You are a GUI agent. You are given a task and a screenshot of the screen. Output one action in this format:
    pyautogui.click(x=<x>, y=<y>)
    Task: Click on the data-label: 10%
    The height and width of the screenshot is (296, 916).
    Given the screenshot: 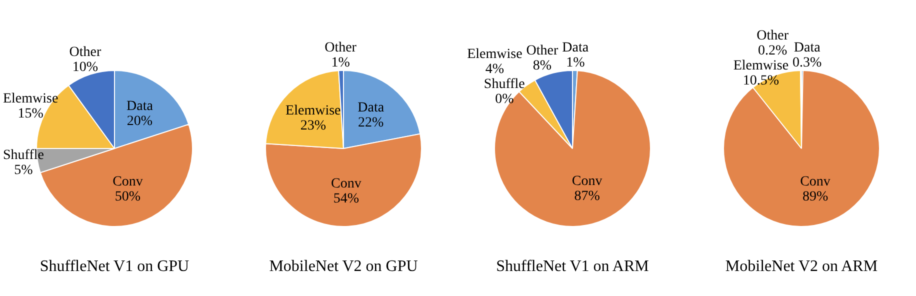 What is the action you would take?
    pyautogui.click(x=85, y=68)
    